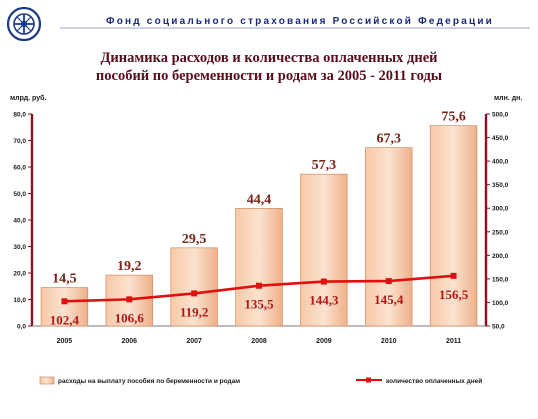 The height and width of the screenshot is (419, 538). I want to click on line-value-label: 102,4, so click(65, 319).